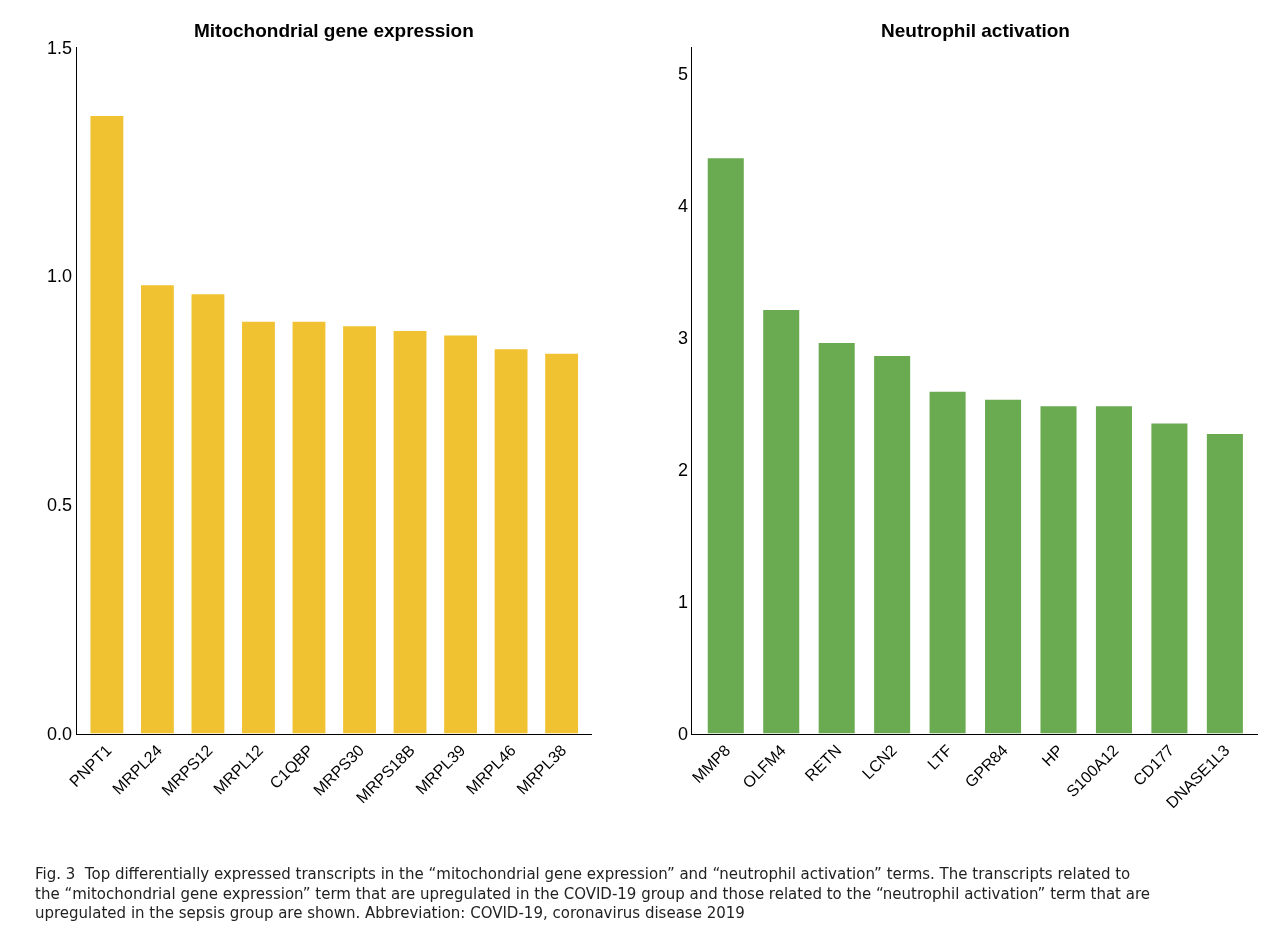  What do you see at coordinates (593, 893) in the screenshot?
I see `caption: Fig. 3 Top differentially expressed transcripts in the “mitochondrial gene expression” and “neutrophil activation” terms. The transcripts related to the “mitochondrial gene expression” term that are upregulated in the COVID-19 group and those related to the “neutrophil activation” term that are upregulated in the sepsis group are shown. Abbreviation: COVID-19, coronavirus disease 2019` at bounding box center [593, 893].